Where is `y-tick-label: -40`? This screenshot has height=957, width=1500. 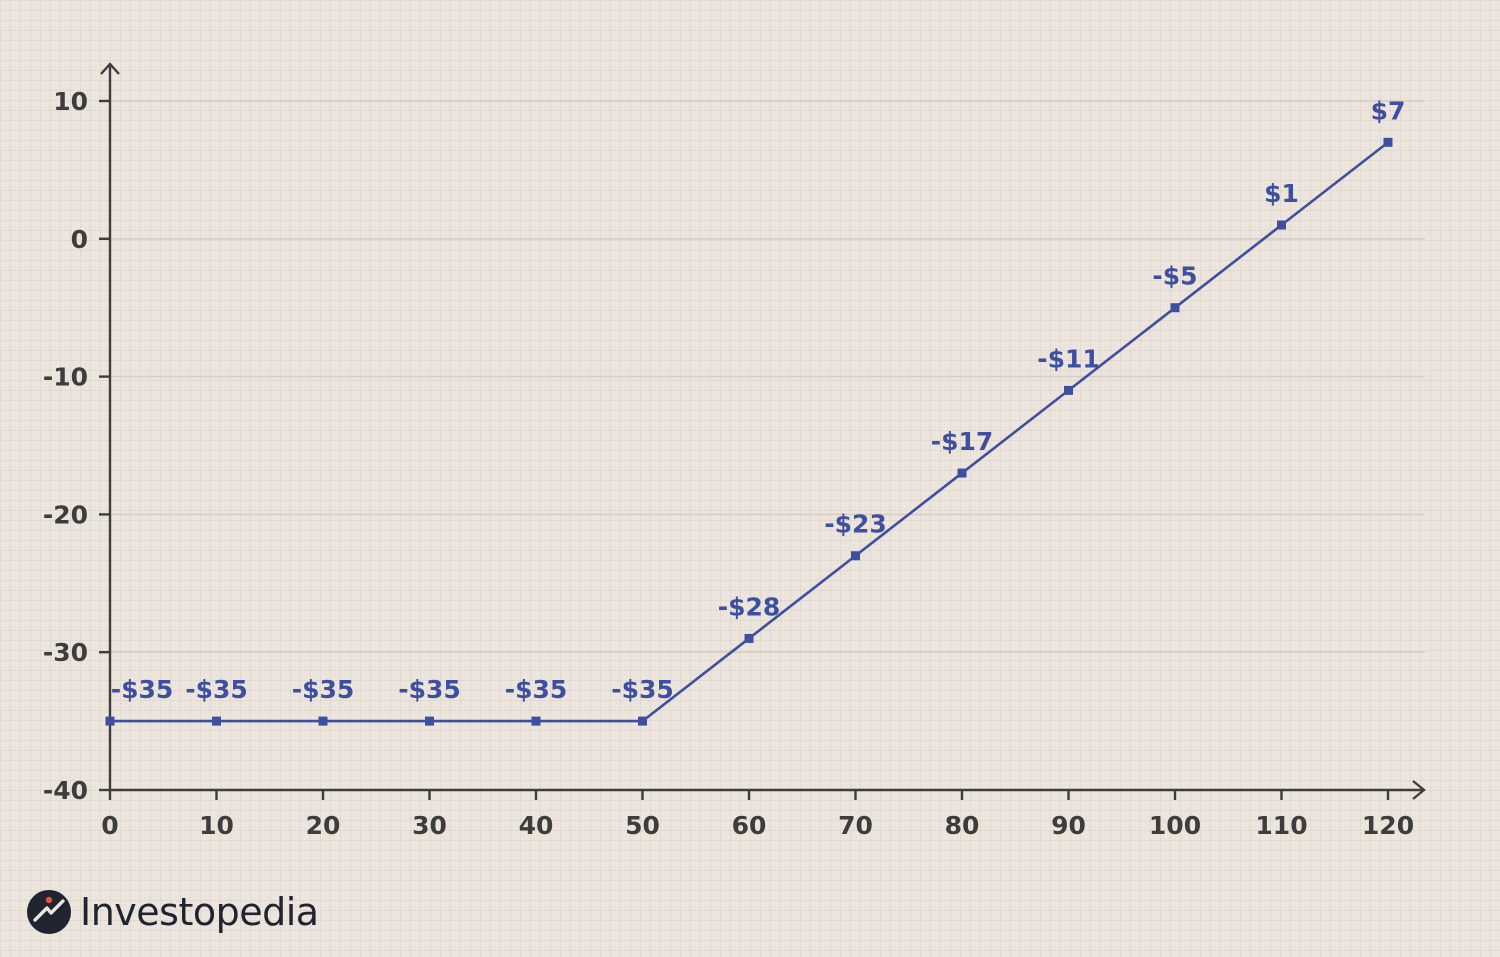
y-tick-label: -40 is located at coordinates (65, 790).